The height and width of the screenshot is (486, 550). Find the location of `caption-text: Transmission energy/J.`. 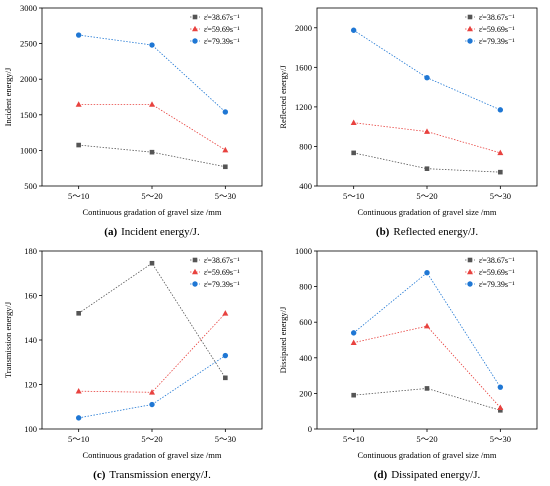

caption-text: Transmission energy/J. is located at coordinates (160, 475).